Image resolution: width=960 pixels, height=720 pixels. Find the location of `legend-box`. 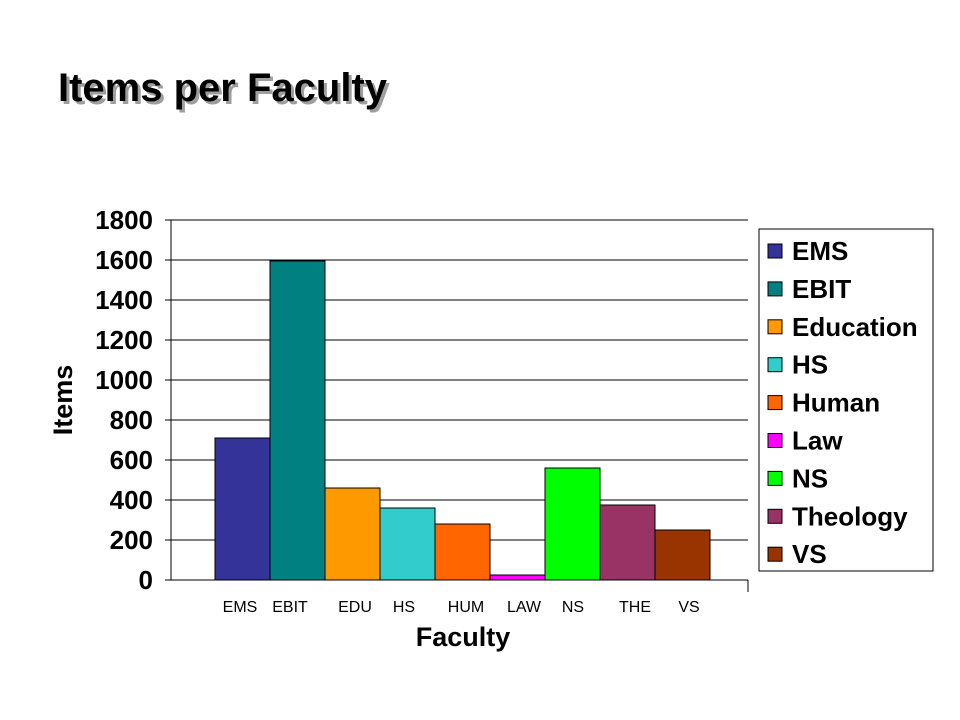

legend-box is located at coordinates (846, 400).